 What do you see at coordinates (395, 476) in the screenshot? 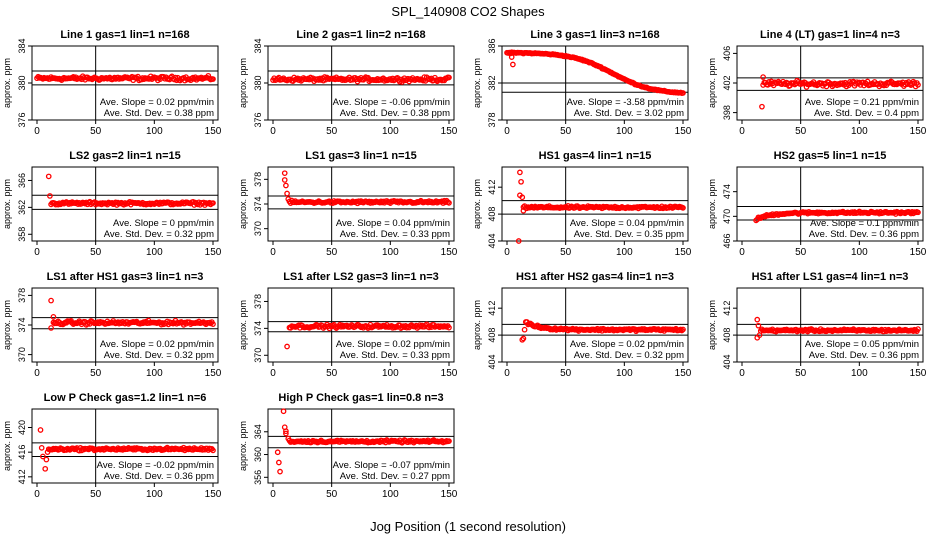
I see `std-annotation: Ave. Std. Dev. = 0.27 ppm` at bounding box center [395, 476].